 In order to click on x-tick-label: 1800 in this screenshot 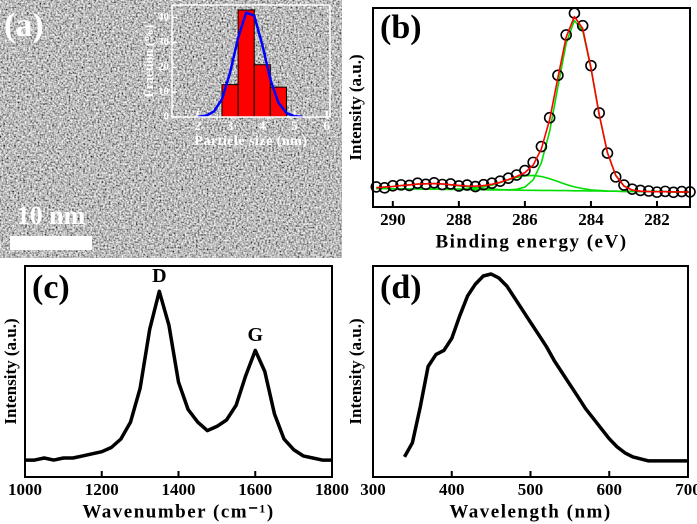, I will do `click(332, 489)`.